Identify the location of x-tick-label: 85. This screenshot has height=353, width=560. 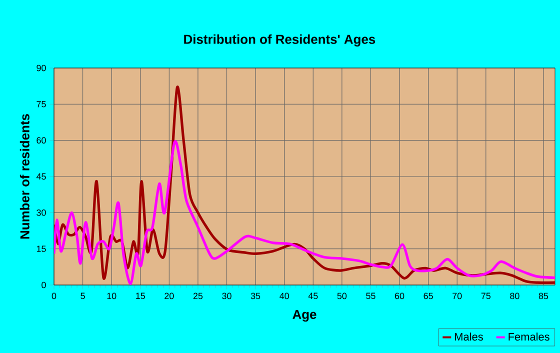
(543, 296).